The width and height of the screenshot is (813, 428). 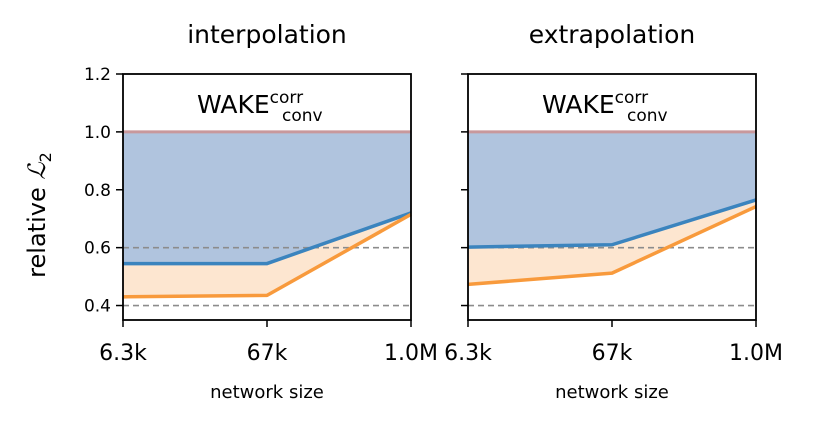 What do you see at coordinates (97, 191) in the screenshot?
I see `y-tick-label: 0.8` at bounding box center [97, 191].